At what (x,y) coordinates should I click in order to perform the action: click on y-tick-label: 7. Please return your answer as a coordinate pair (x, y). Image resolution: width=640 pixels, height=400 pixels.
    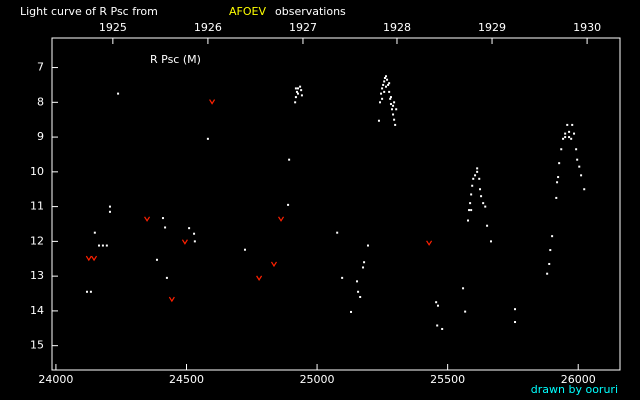
    Looking at the image, I should click on (40, 67).